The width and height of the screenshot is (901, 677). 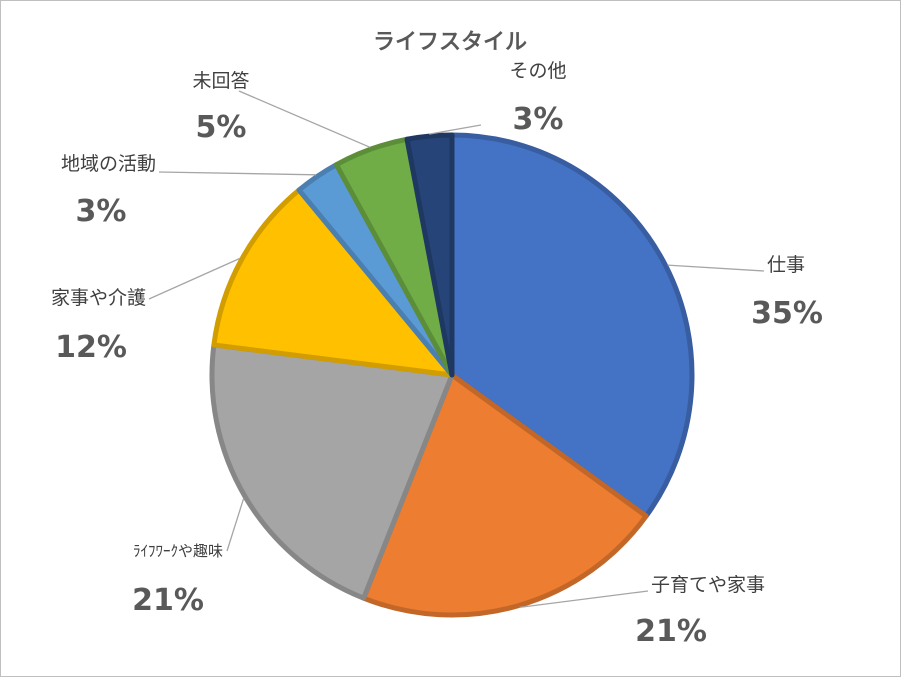 I want to click on slice-percent-label: 12%, so click(x=91, y=347).